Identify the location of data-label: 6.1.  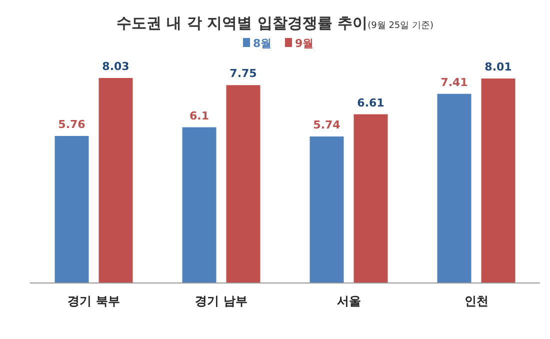
(199, 115).